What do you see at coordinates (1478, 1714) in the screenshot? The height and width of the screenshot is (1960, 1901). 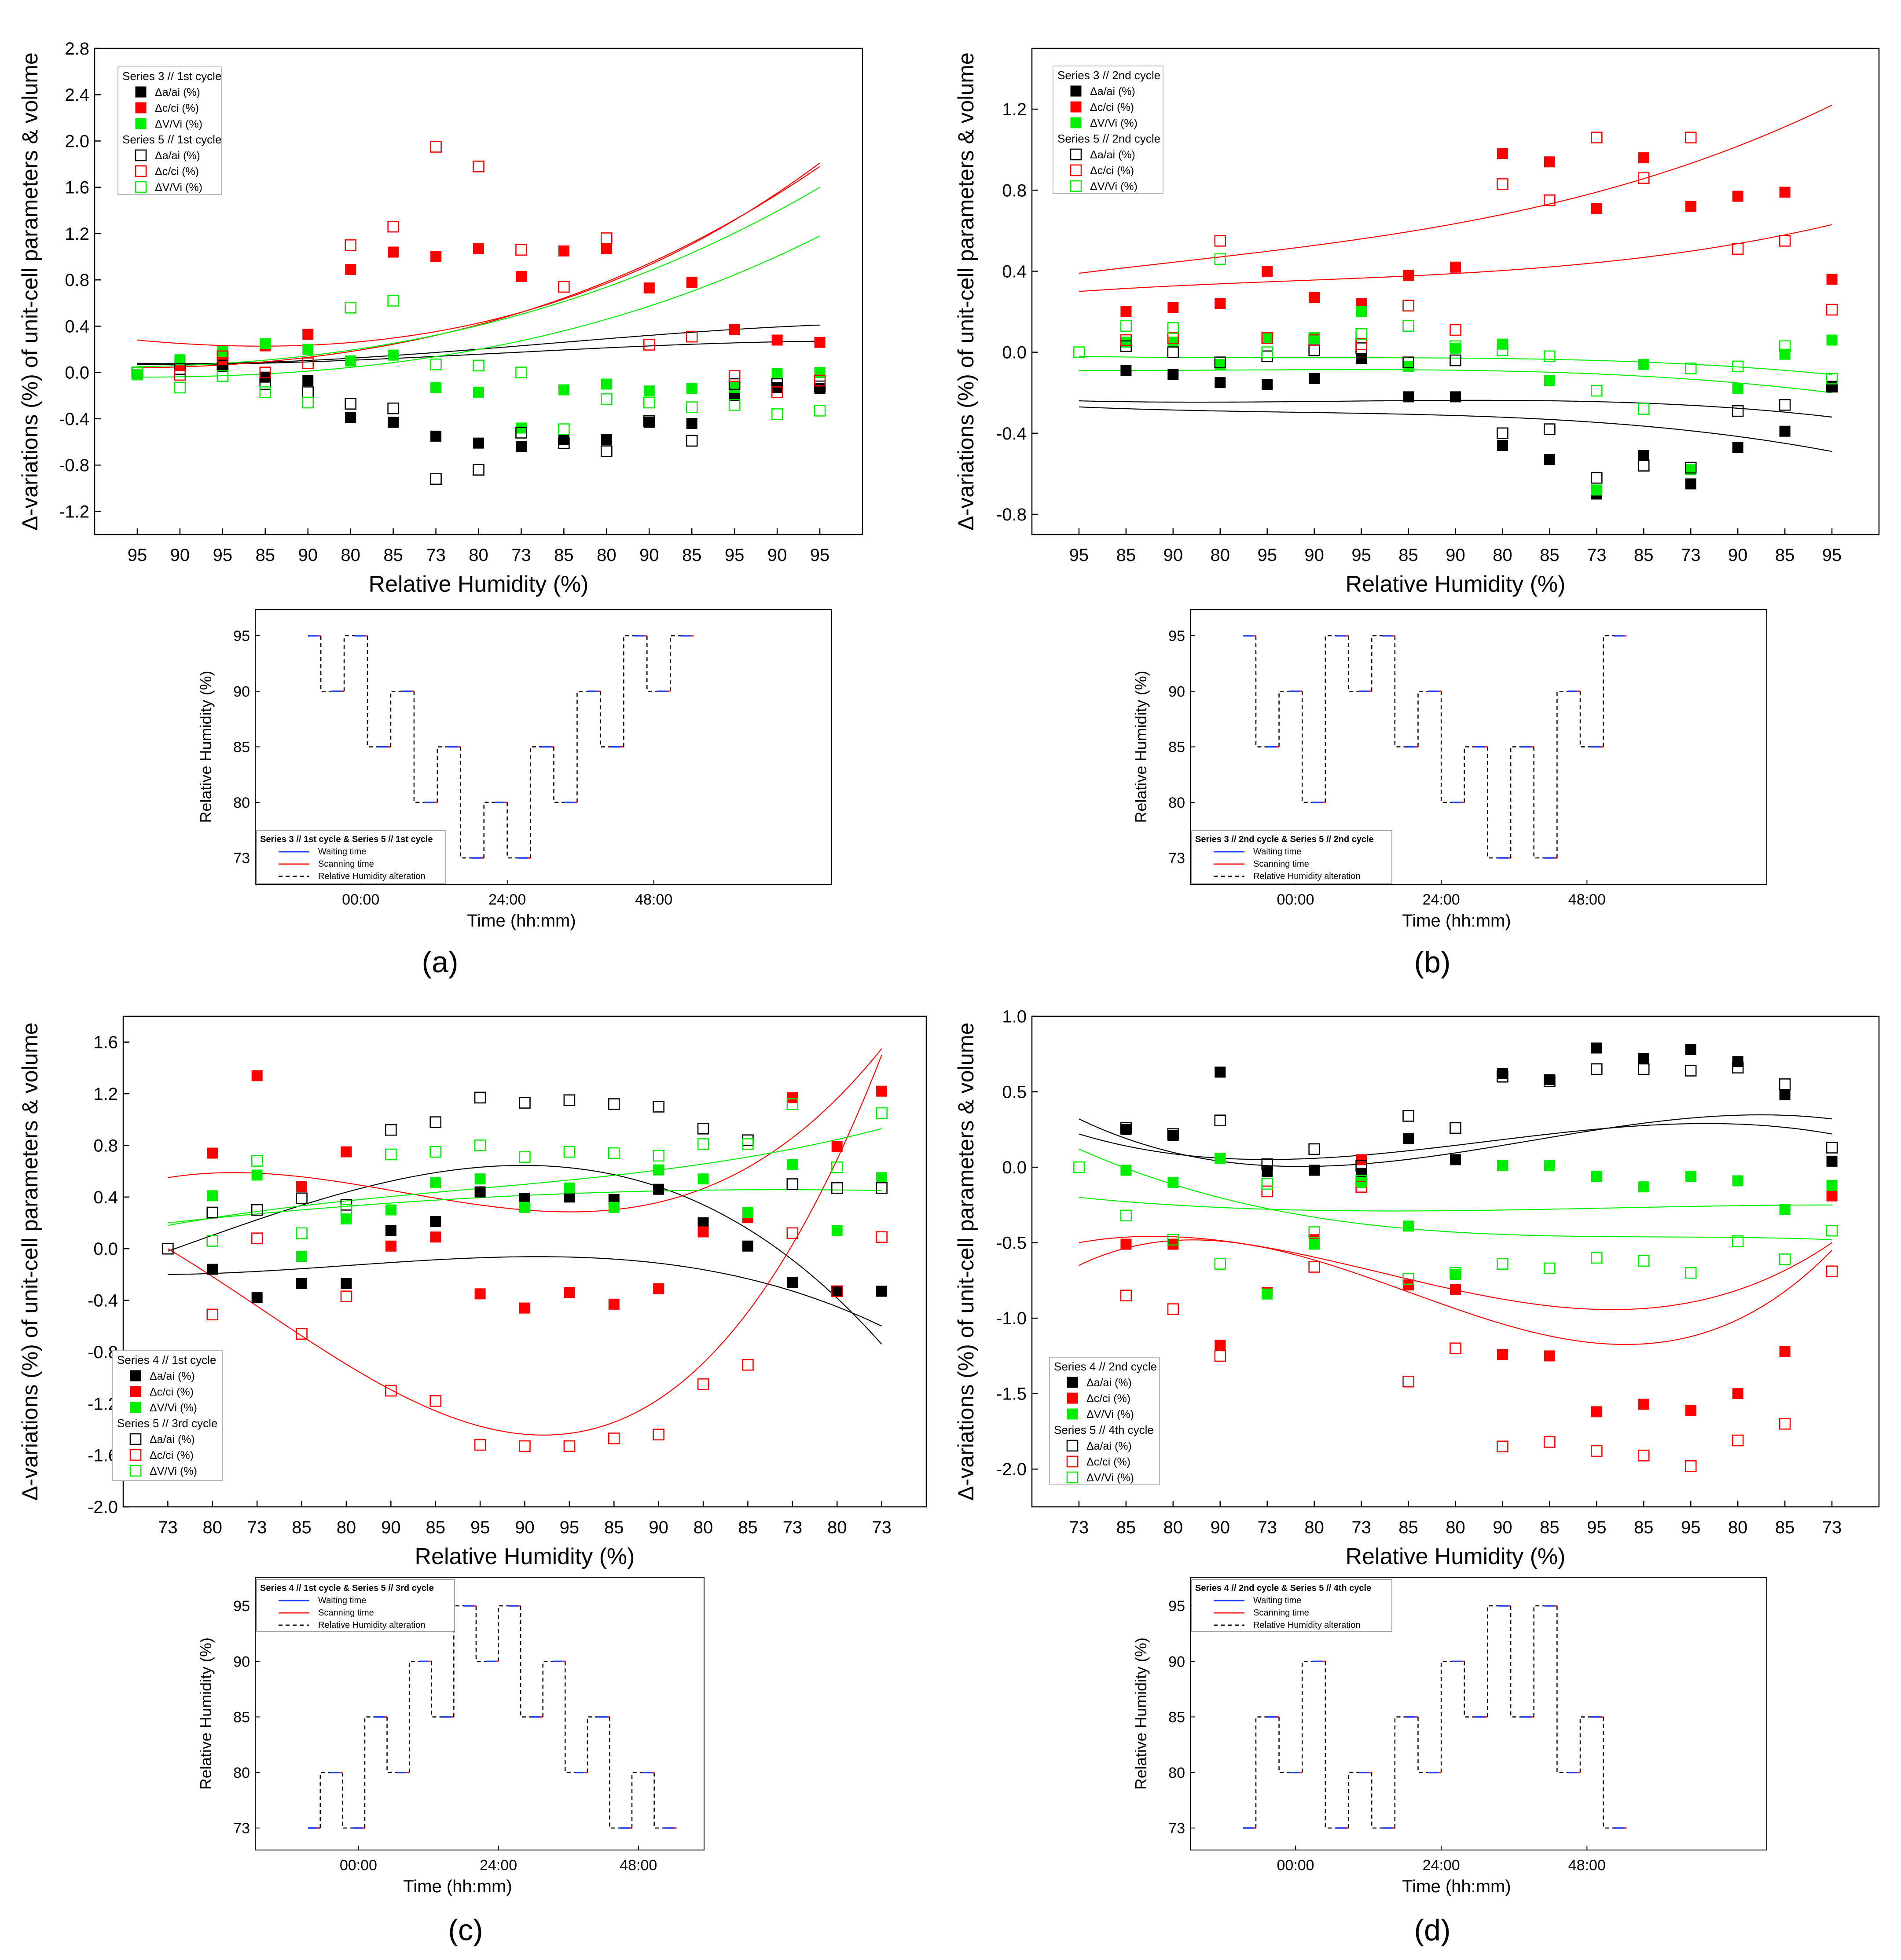 I see `humidity-plot-frame` at bounding box center [1478, 1714].